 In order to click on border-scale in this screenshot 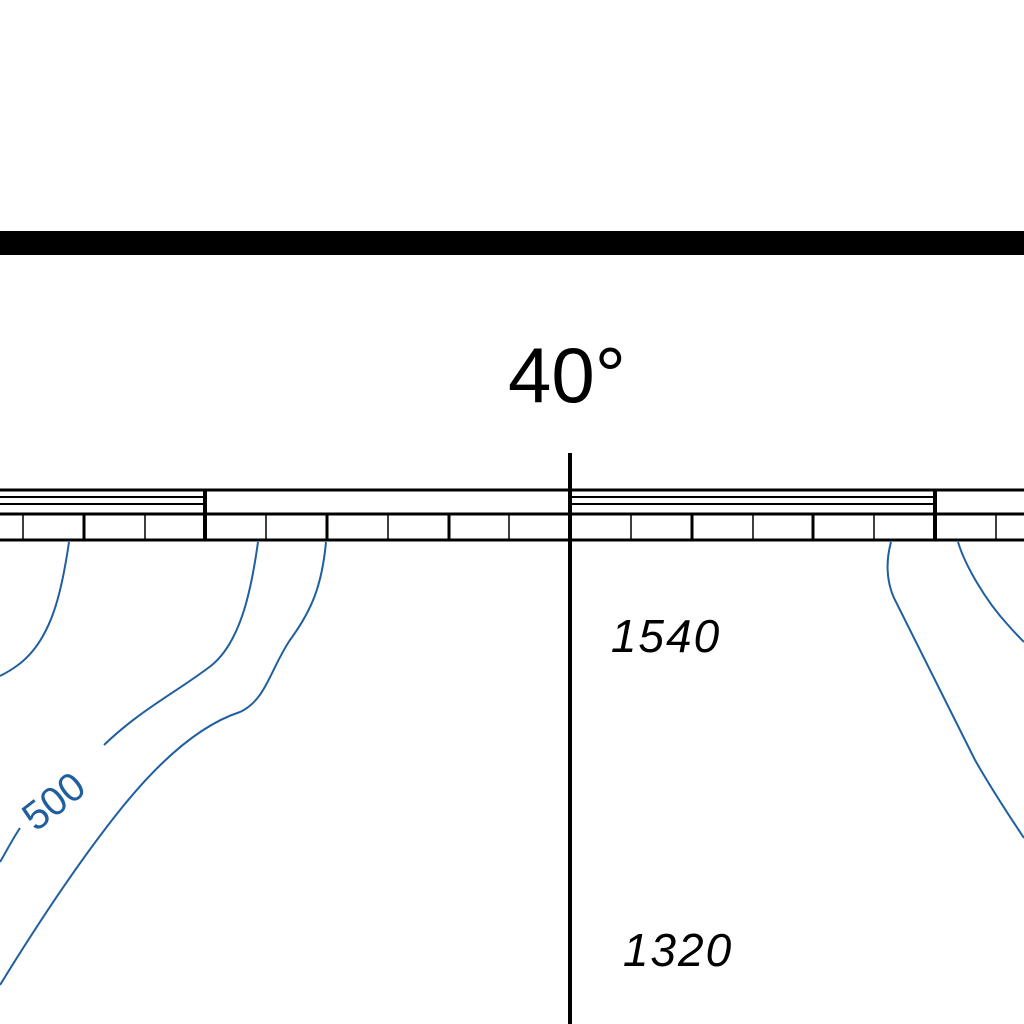, I will do `click(512, 515)`.